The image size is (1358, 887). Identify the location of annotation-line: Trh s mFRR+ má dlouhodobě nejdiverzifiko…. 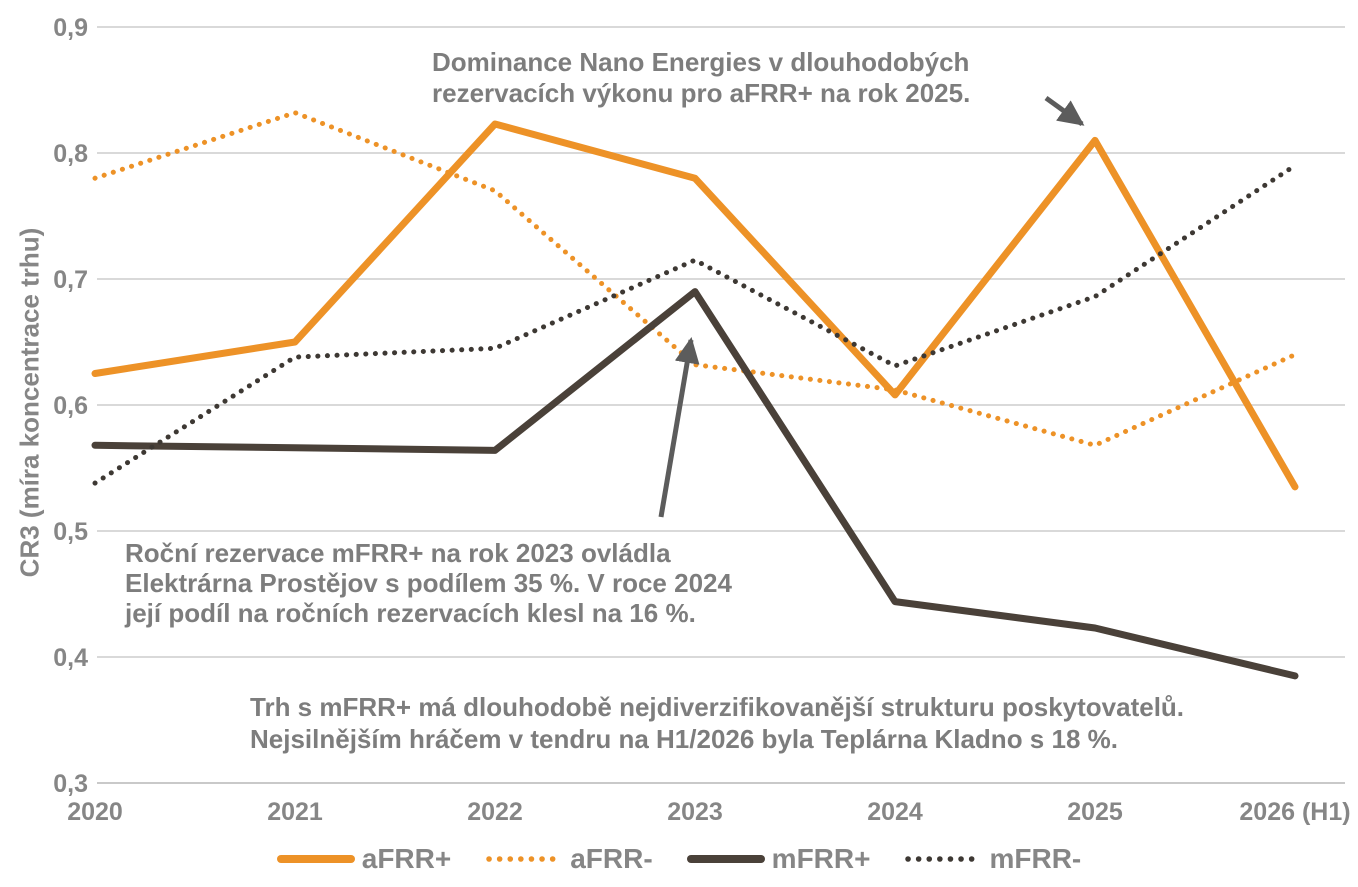
(717, 707).